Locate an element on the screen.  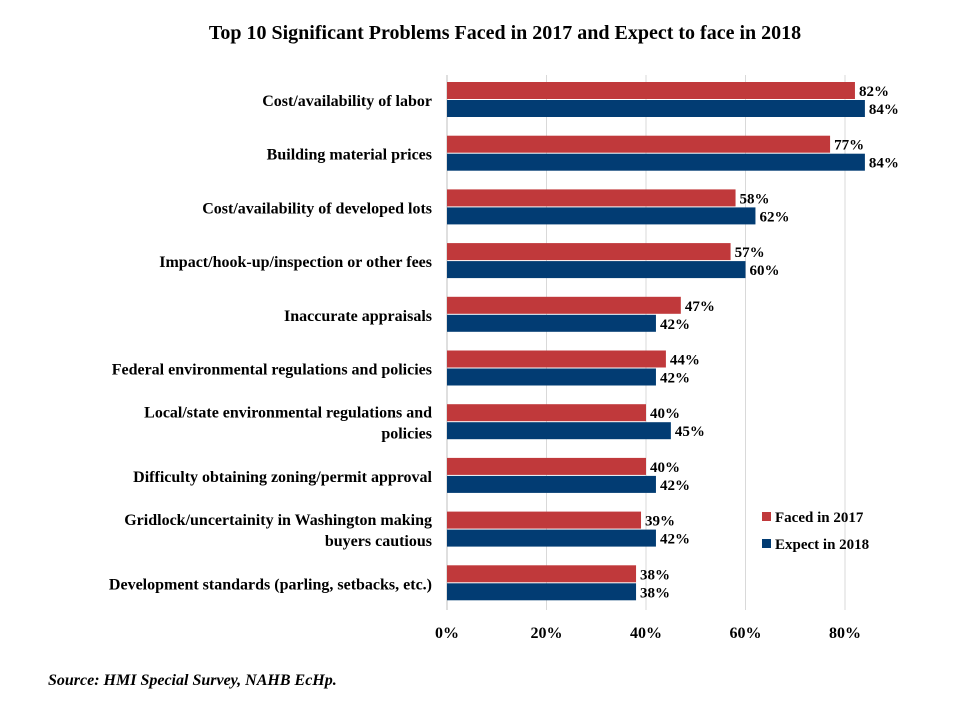
data-label: 58% is located at coordinates (755, 199).